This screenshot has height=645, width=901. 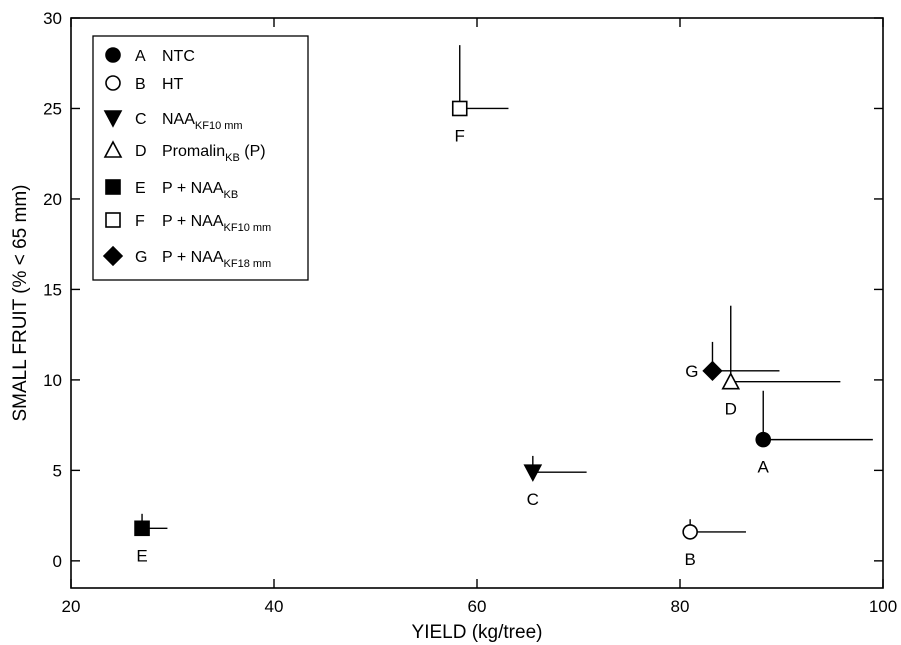 I want to click on y-tick-label: 0, so click(x=57, y=561).